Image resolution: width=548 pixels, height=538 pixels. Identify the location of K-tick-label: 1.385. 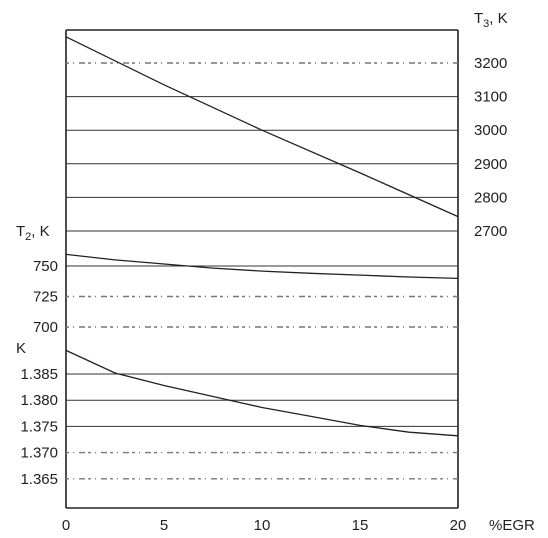
(39, 374).